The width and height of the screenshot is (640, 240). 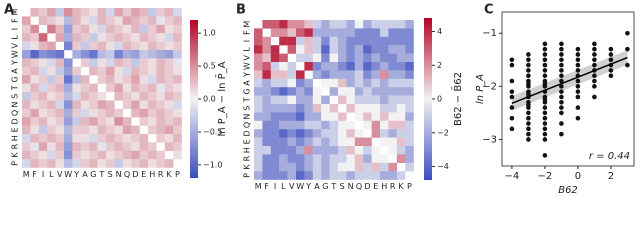 I want to click on y-tick-label: V, so click(x=15, y=46).